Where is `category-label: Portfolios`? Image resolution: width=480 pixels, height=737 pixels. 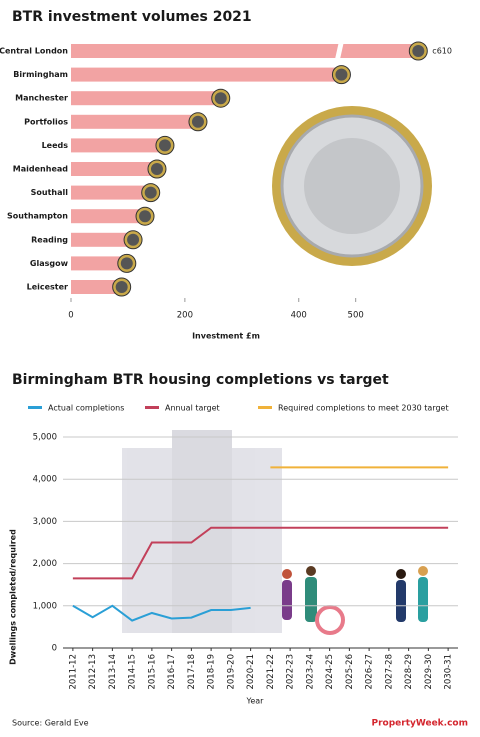 category-label: Portfolios is located at coordinates (46, 121).